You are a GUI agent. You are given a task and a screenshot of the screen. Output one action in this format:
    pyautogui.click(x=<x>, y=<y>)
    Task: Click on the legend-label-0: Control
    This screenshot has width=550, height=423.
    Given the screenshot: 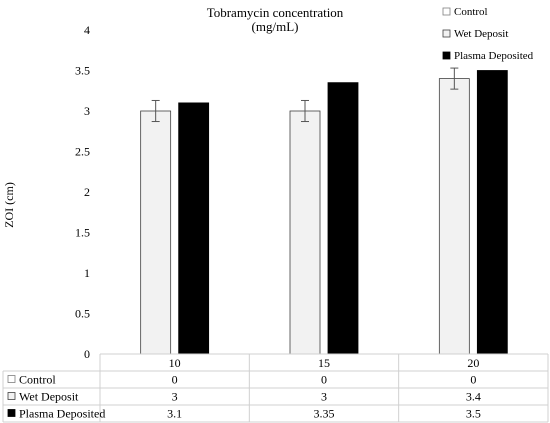 What is the action you would take?
    pyautogui.click(x=471, y=12)
    